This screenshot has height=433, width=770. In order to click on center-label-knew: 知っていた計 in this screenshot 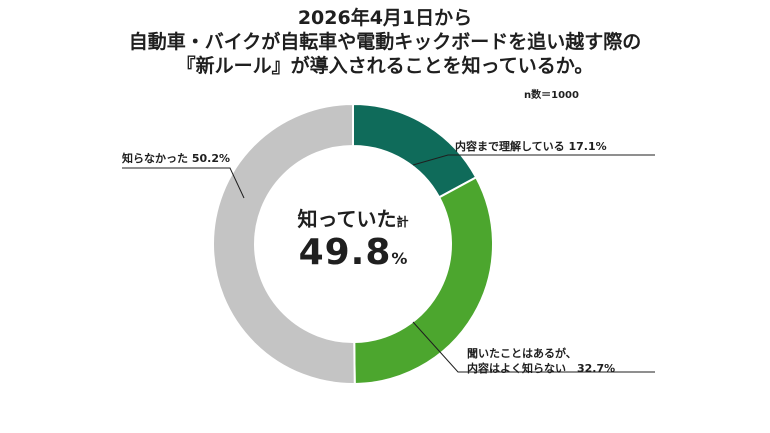, I will do `click(353, 217)`.